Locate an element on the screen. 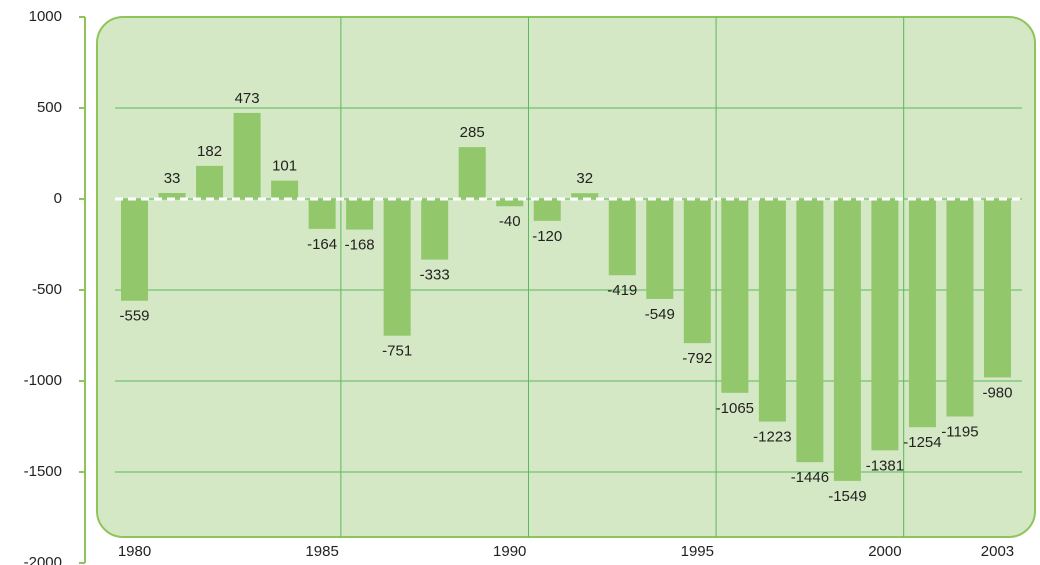 The height and width of the screenshot is (565, 1040). data-label: 33 is located at coordinates (172, 178).